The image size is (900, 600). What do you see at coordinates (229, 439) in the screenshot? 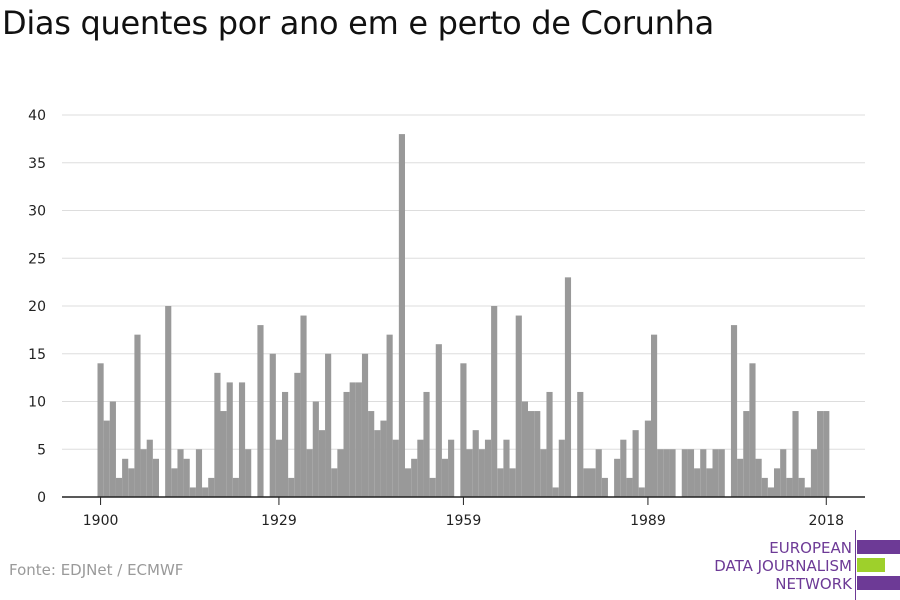
I see `bar-1921` at bounding box center [229, 439].